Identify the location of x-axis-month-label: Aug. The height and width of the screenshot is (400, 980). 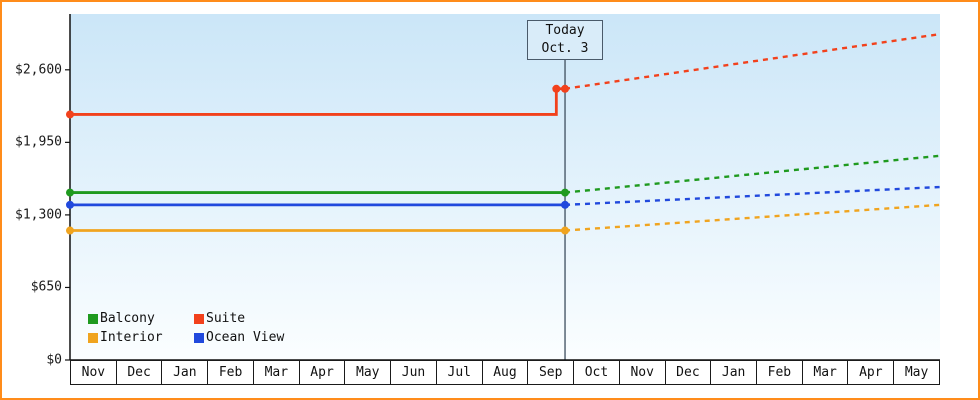
(506, 372).